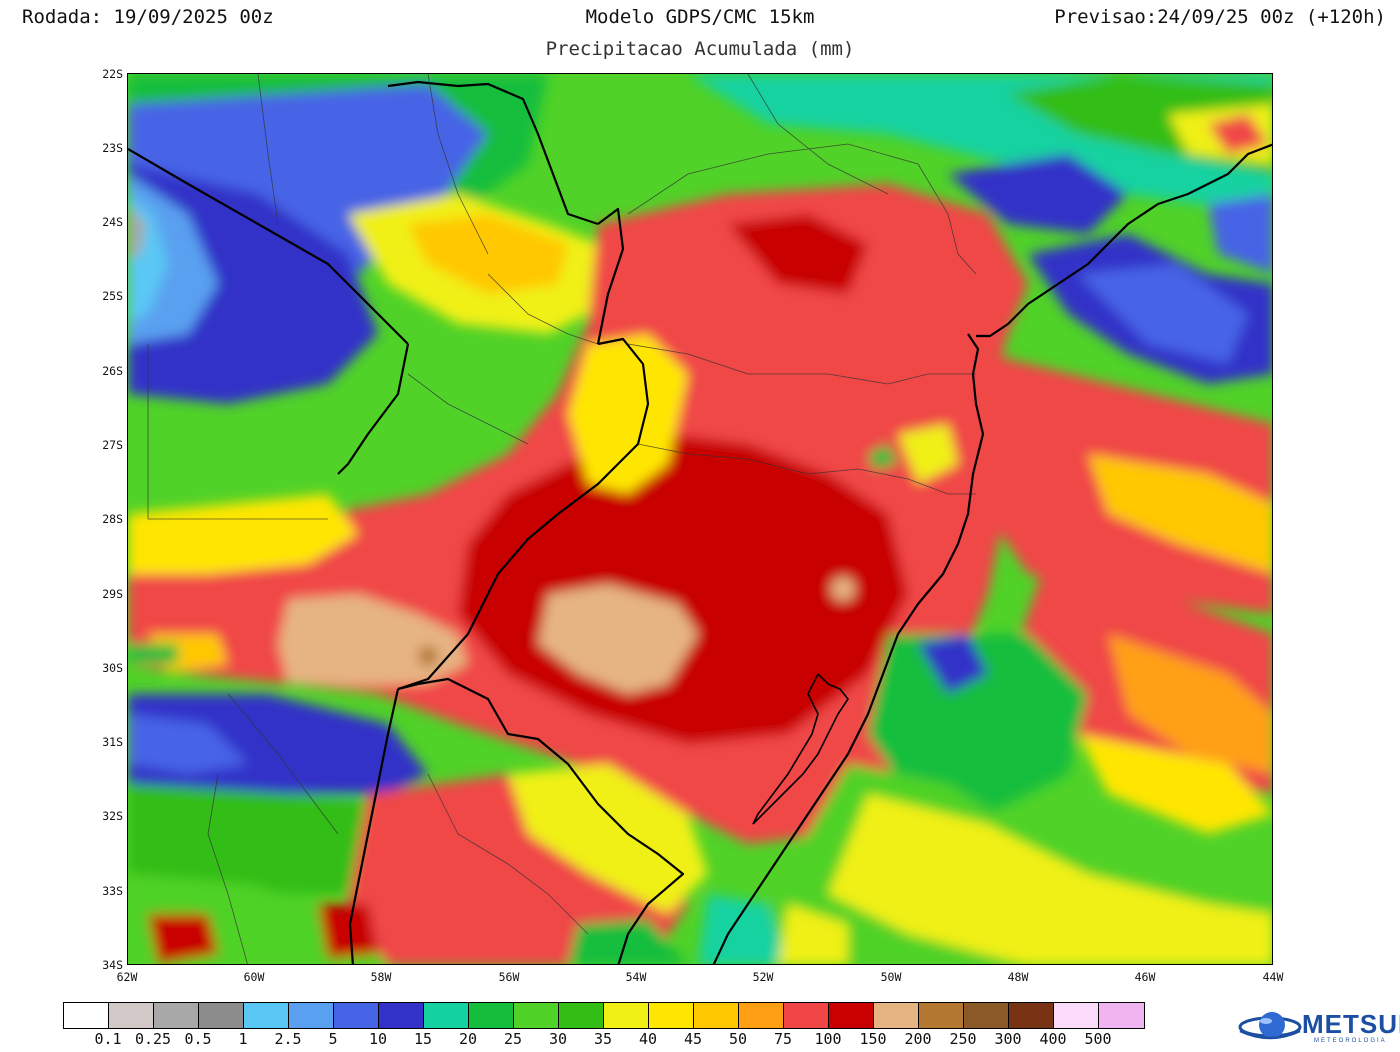  I want to click on lon-label-58w: 58W, so click(381, 977).